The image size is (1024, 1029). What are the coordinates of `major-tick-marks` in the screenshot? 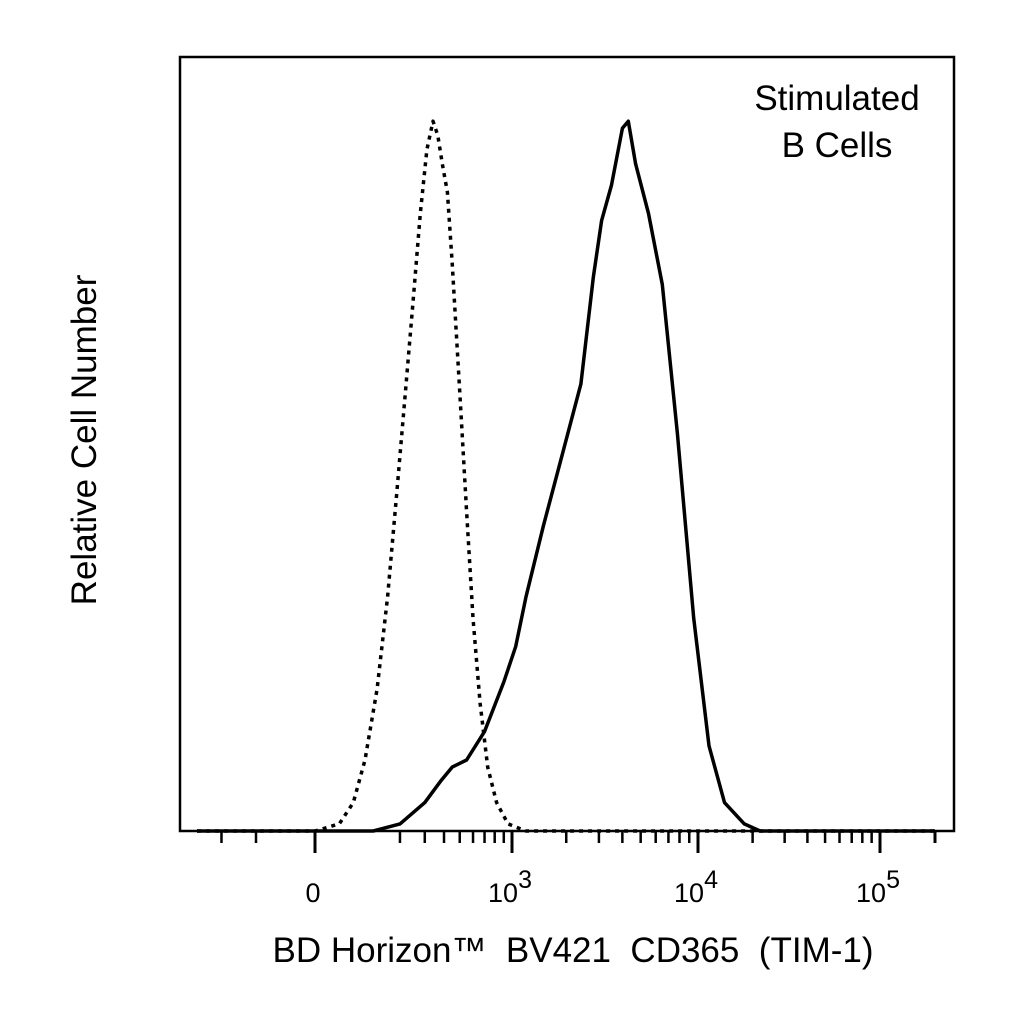 It's located at (597, 842).